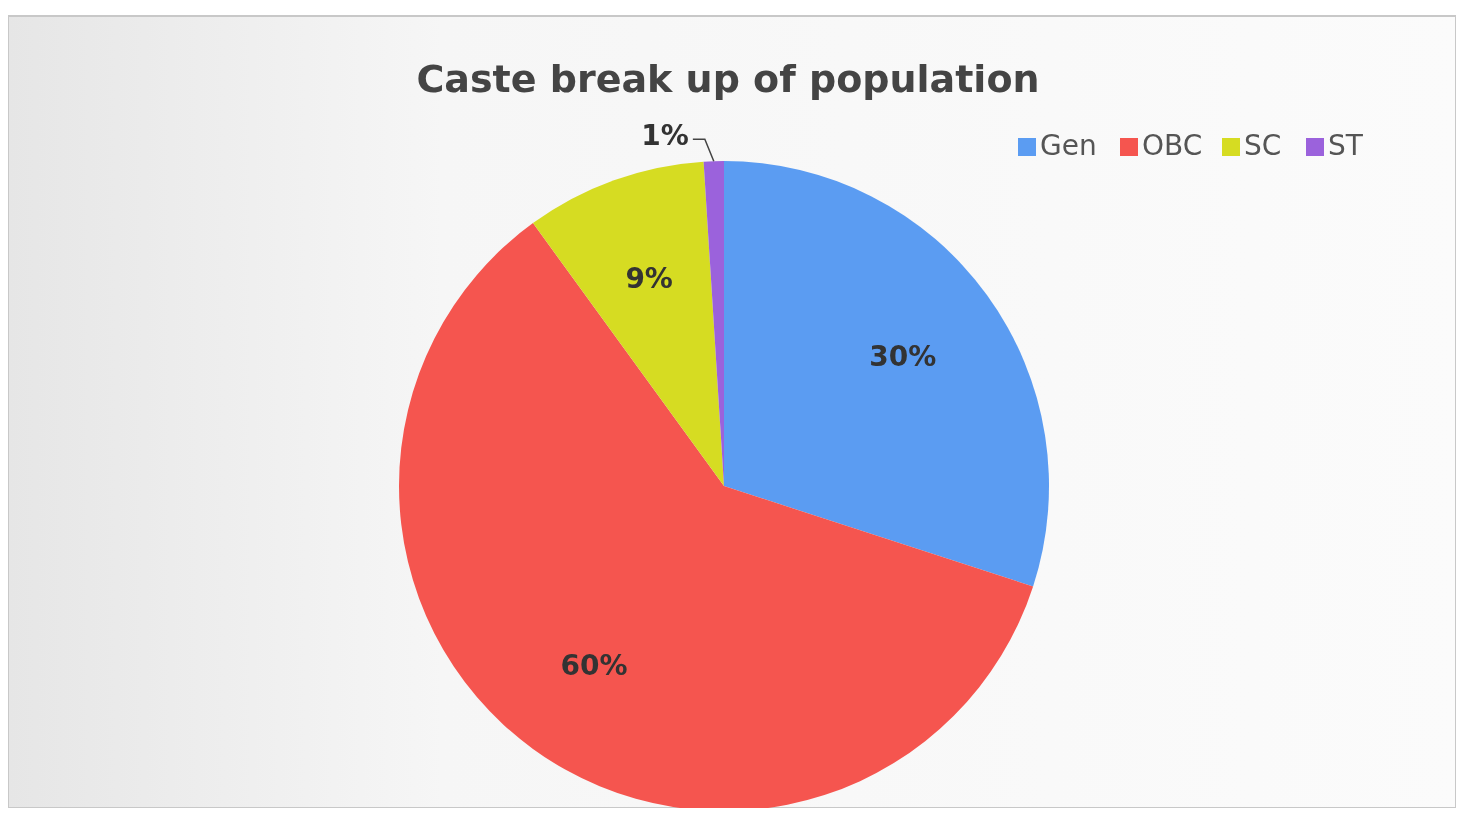 This screenshot has width=1464, height=817. What do you see at coordinates (1263, 145) in the screenshot?
I see `legend-label: SC` at bounding box center [1263, 145].